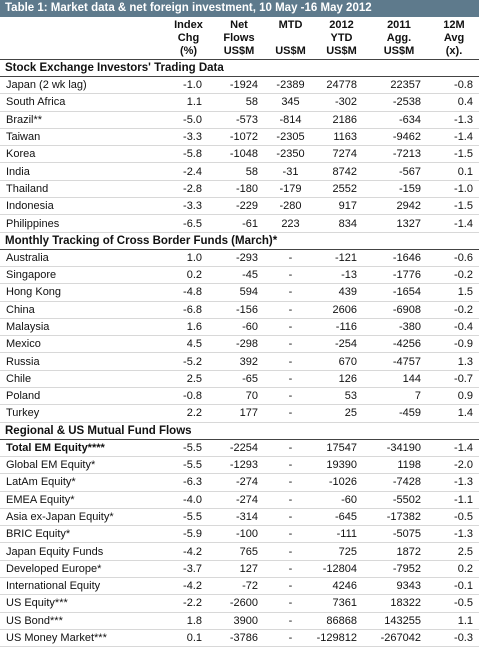 The image size is (479, 647). I want to click on section-header: Stock Exchange Investors' Trading Data, so click(239, 68).